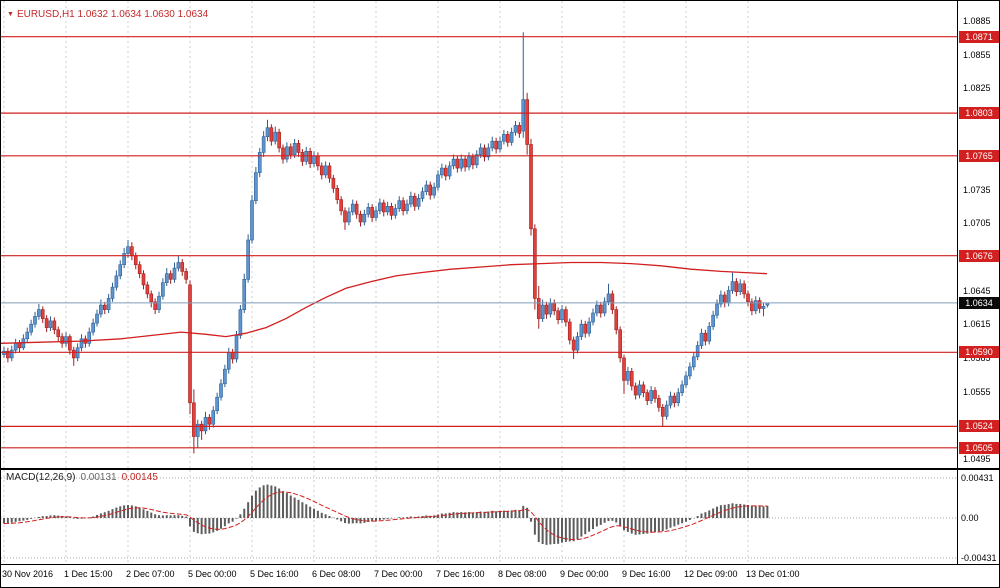 This screenshot has width=1000, height=588. What do you see at coordinates (979, 426) in the screenshot?
I see `price-level-badge: 1.0524` at bounding box center [979, 426].